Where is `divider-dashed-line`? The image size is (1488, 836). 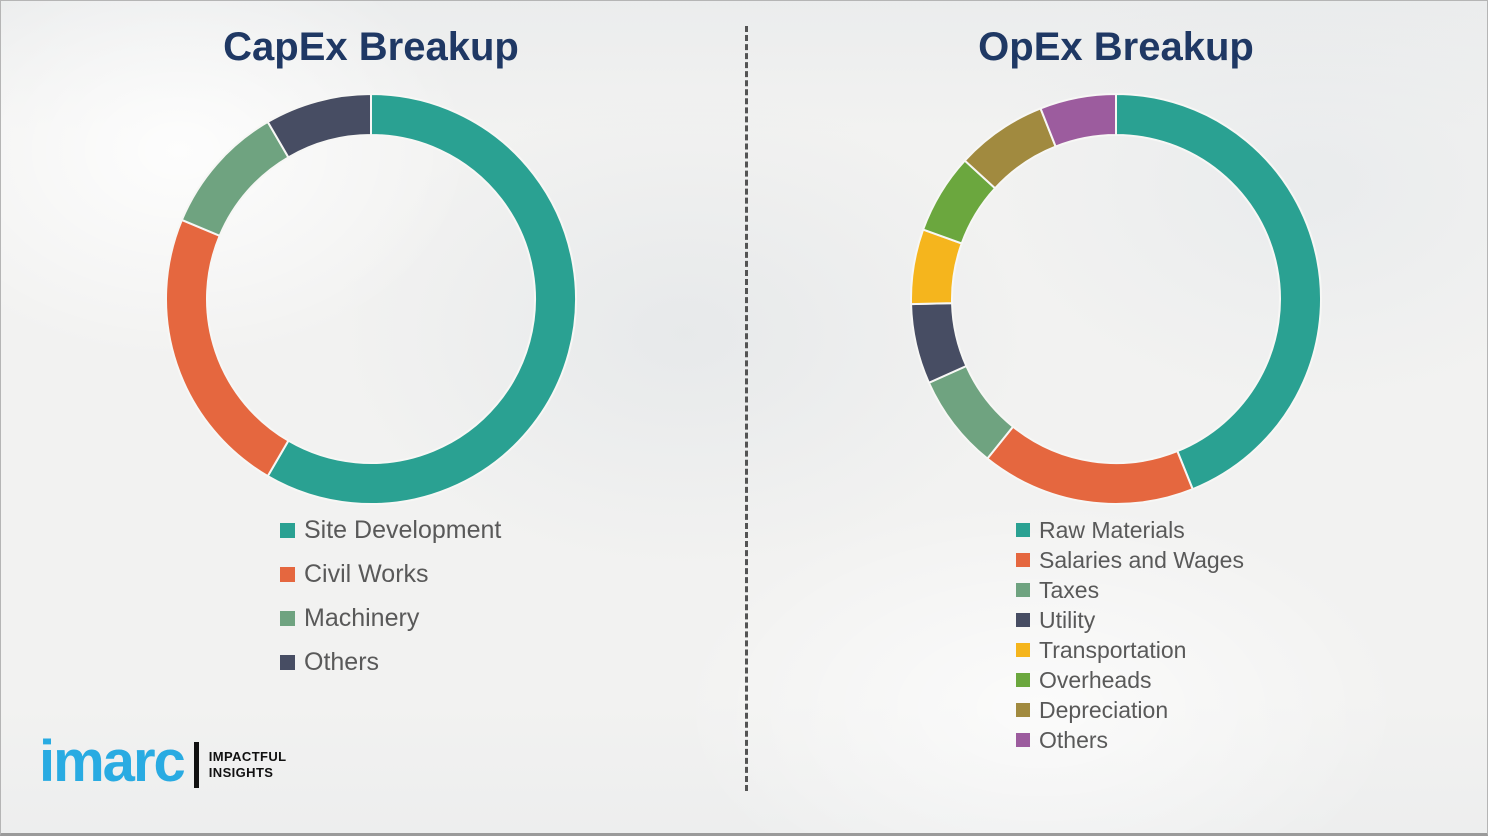
divider-dashed-line is located at coordinates (746, 408).